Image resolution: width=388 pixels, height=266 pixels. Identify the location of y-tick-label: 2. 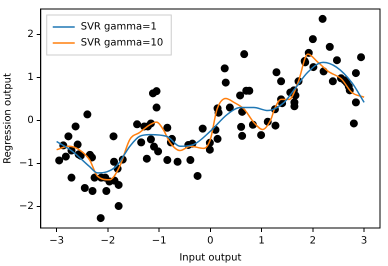
(30, 34).